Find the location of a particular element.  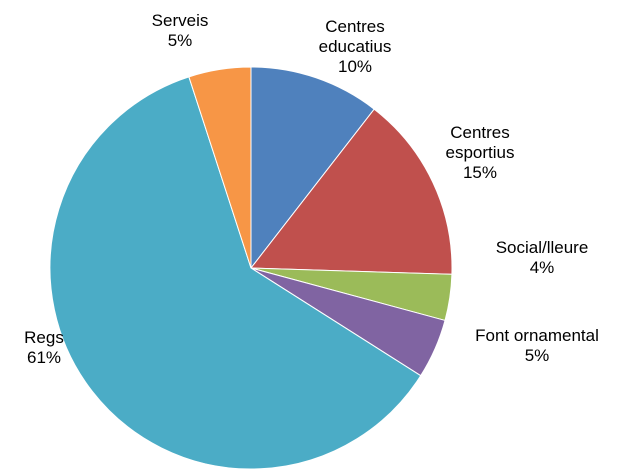

slice-label-text: esportius is located at coordinates (480, 152).